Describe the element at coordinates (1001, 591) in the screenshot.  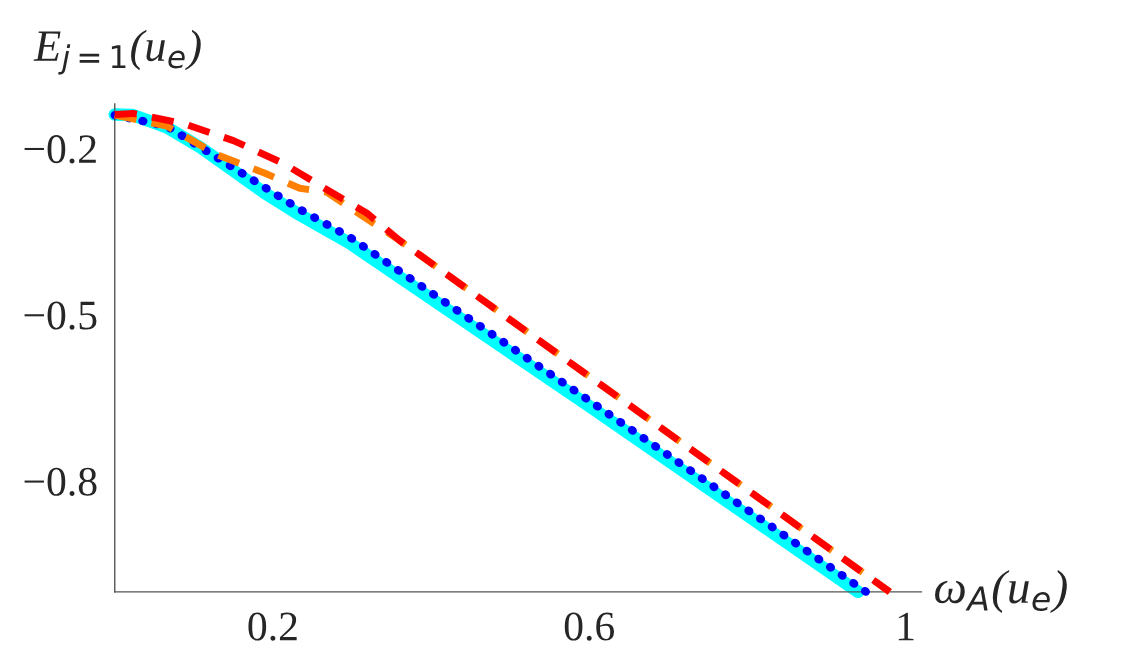
I see `x-axis-title: ω$_{A}$(u$_{e}$)` at that location.